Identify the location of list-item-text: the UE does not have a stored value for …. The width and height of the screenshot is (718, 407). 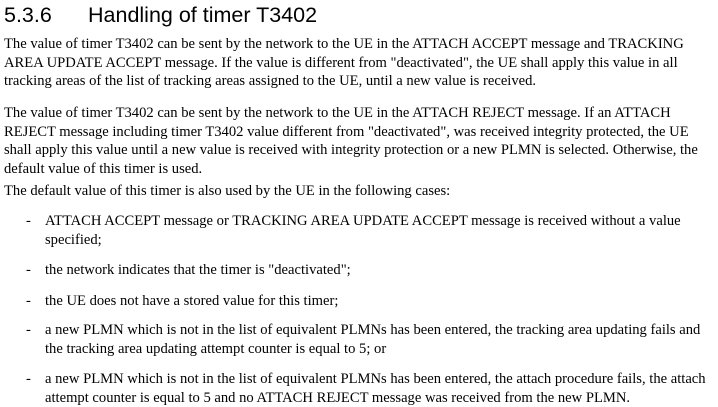
(192, 301).